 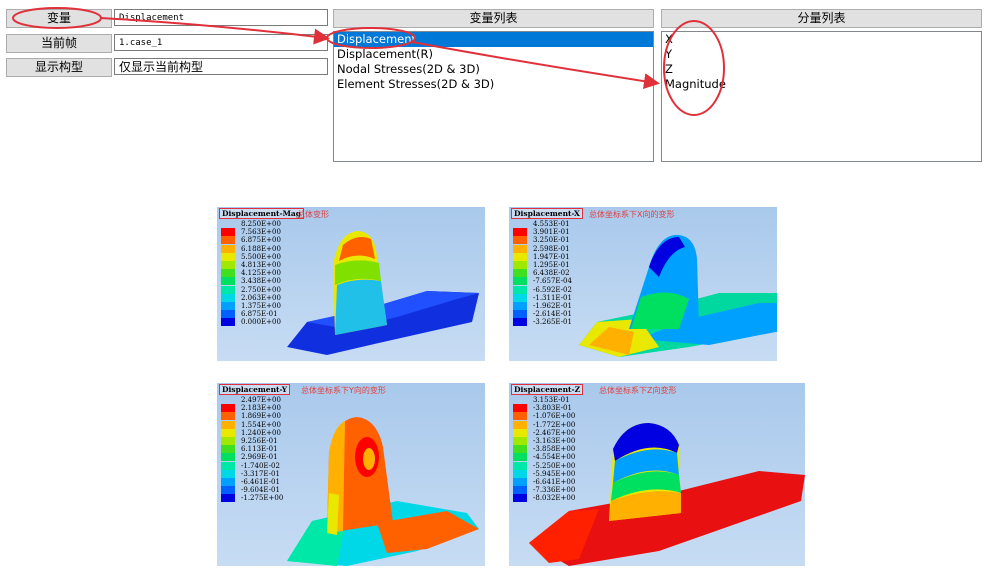 What do you see at coordinates (261, 240) in the screenshot?
I see `legend-value: 6.875E+00` at bounding box center [261, 240].